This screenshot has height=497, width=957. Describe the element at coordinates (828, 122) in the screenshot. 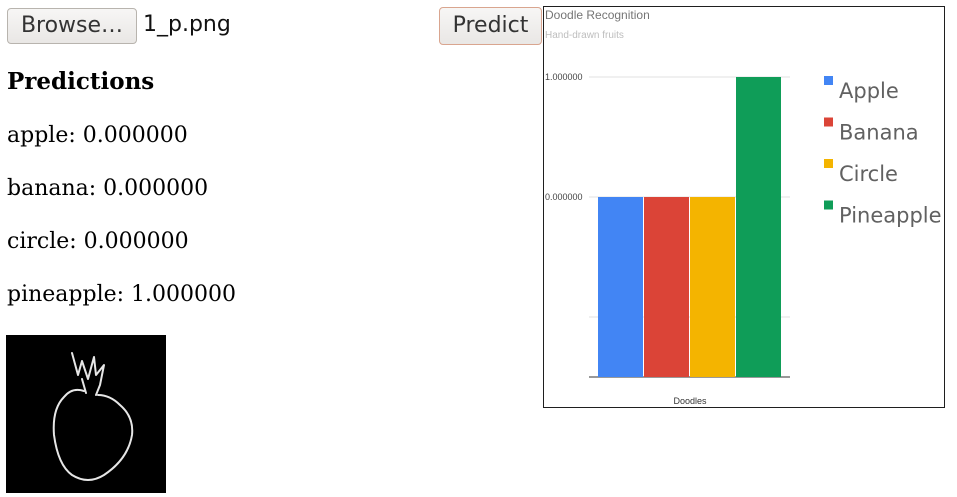

I see `legend-swatch-banana` at that location.